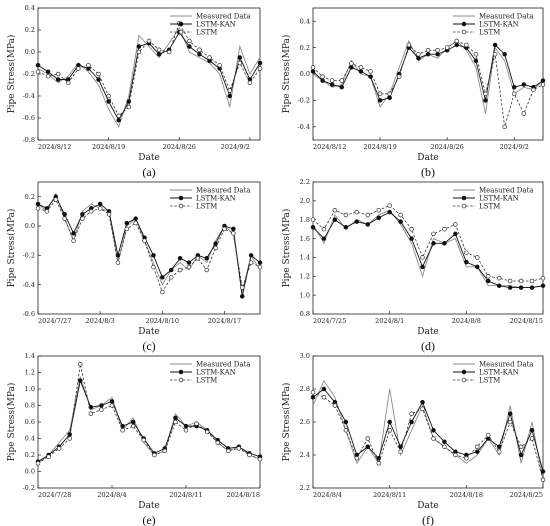 This screenshot has height=526, width=550. I want to click on y-tick-label: 0.6, so click(30, 422).